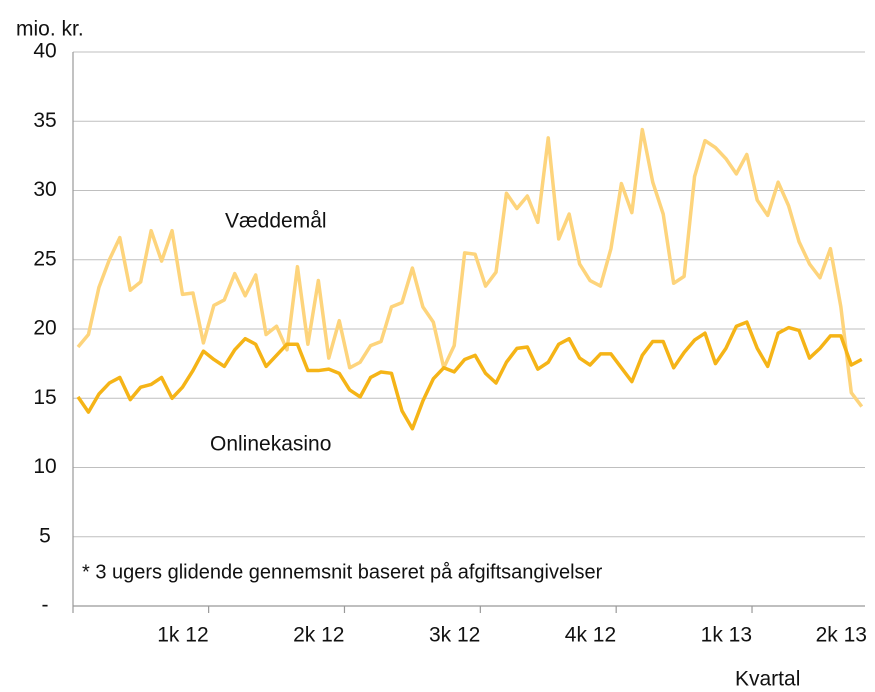 The width and height of the screenshot is (875, 692). What do you see at coordinates (44, 328) in the screenshot?
I see `y-tick-label: 20` at bounding box center [44, 328].